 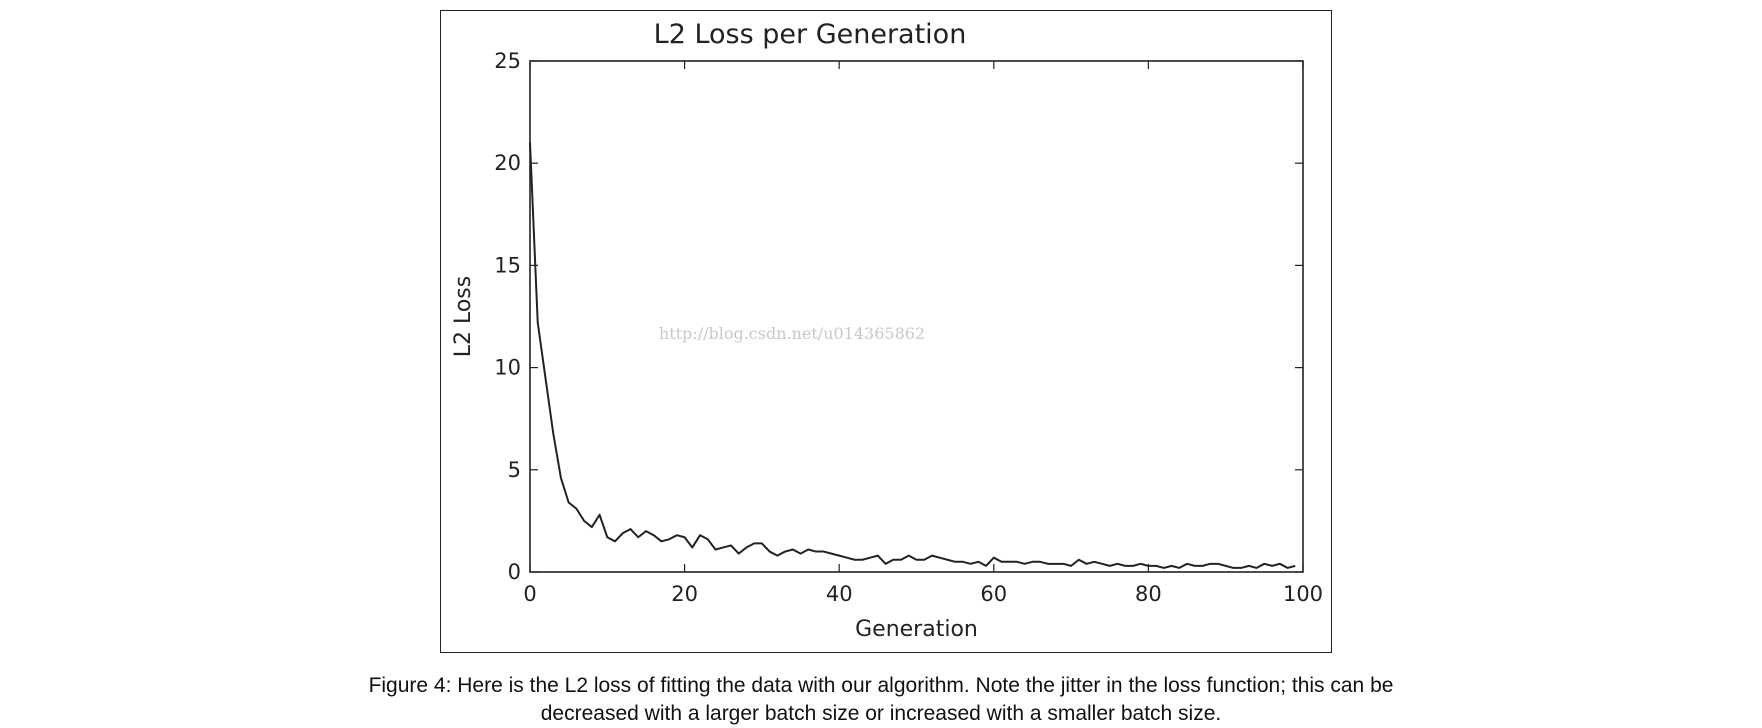 What do you see at coordinates (514, 572) in the screenshot?
I see `y-tick-label: 0` at bounding box center [514, 572].